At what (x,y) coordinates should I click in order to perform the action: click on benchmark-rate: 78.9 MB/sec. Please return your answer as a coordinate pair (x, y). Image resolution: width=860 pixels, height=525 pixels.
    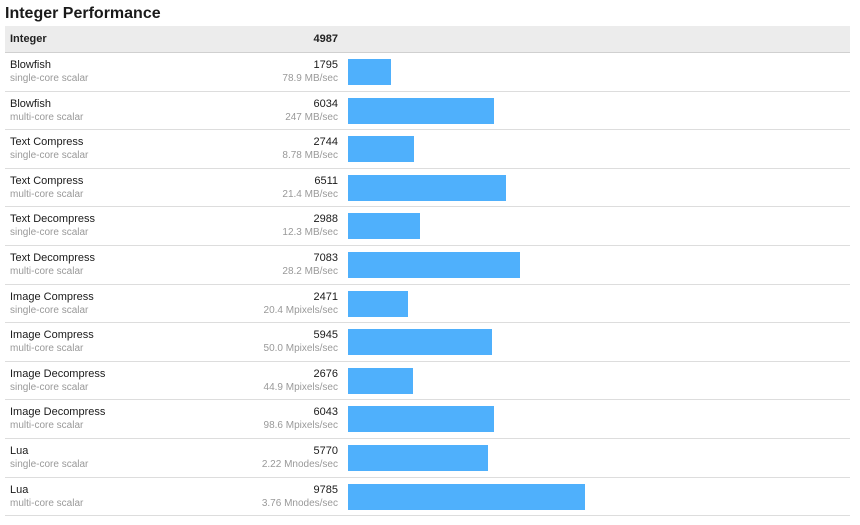
    Looking at the image, I should click on (310, 78).